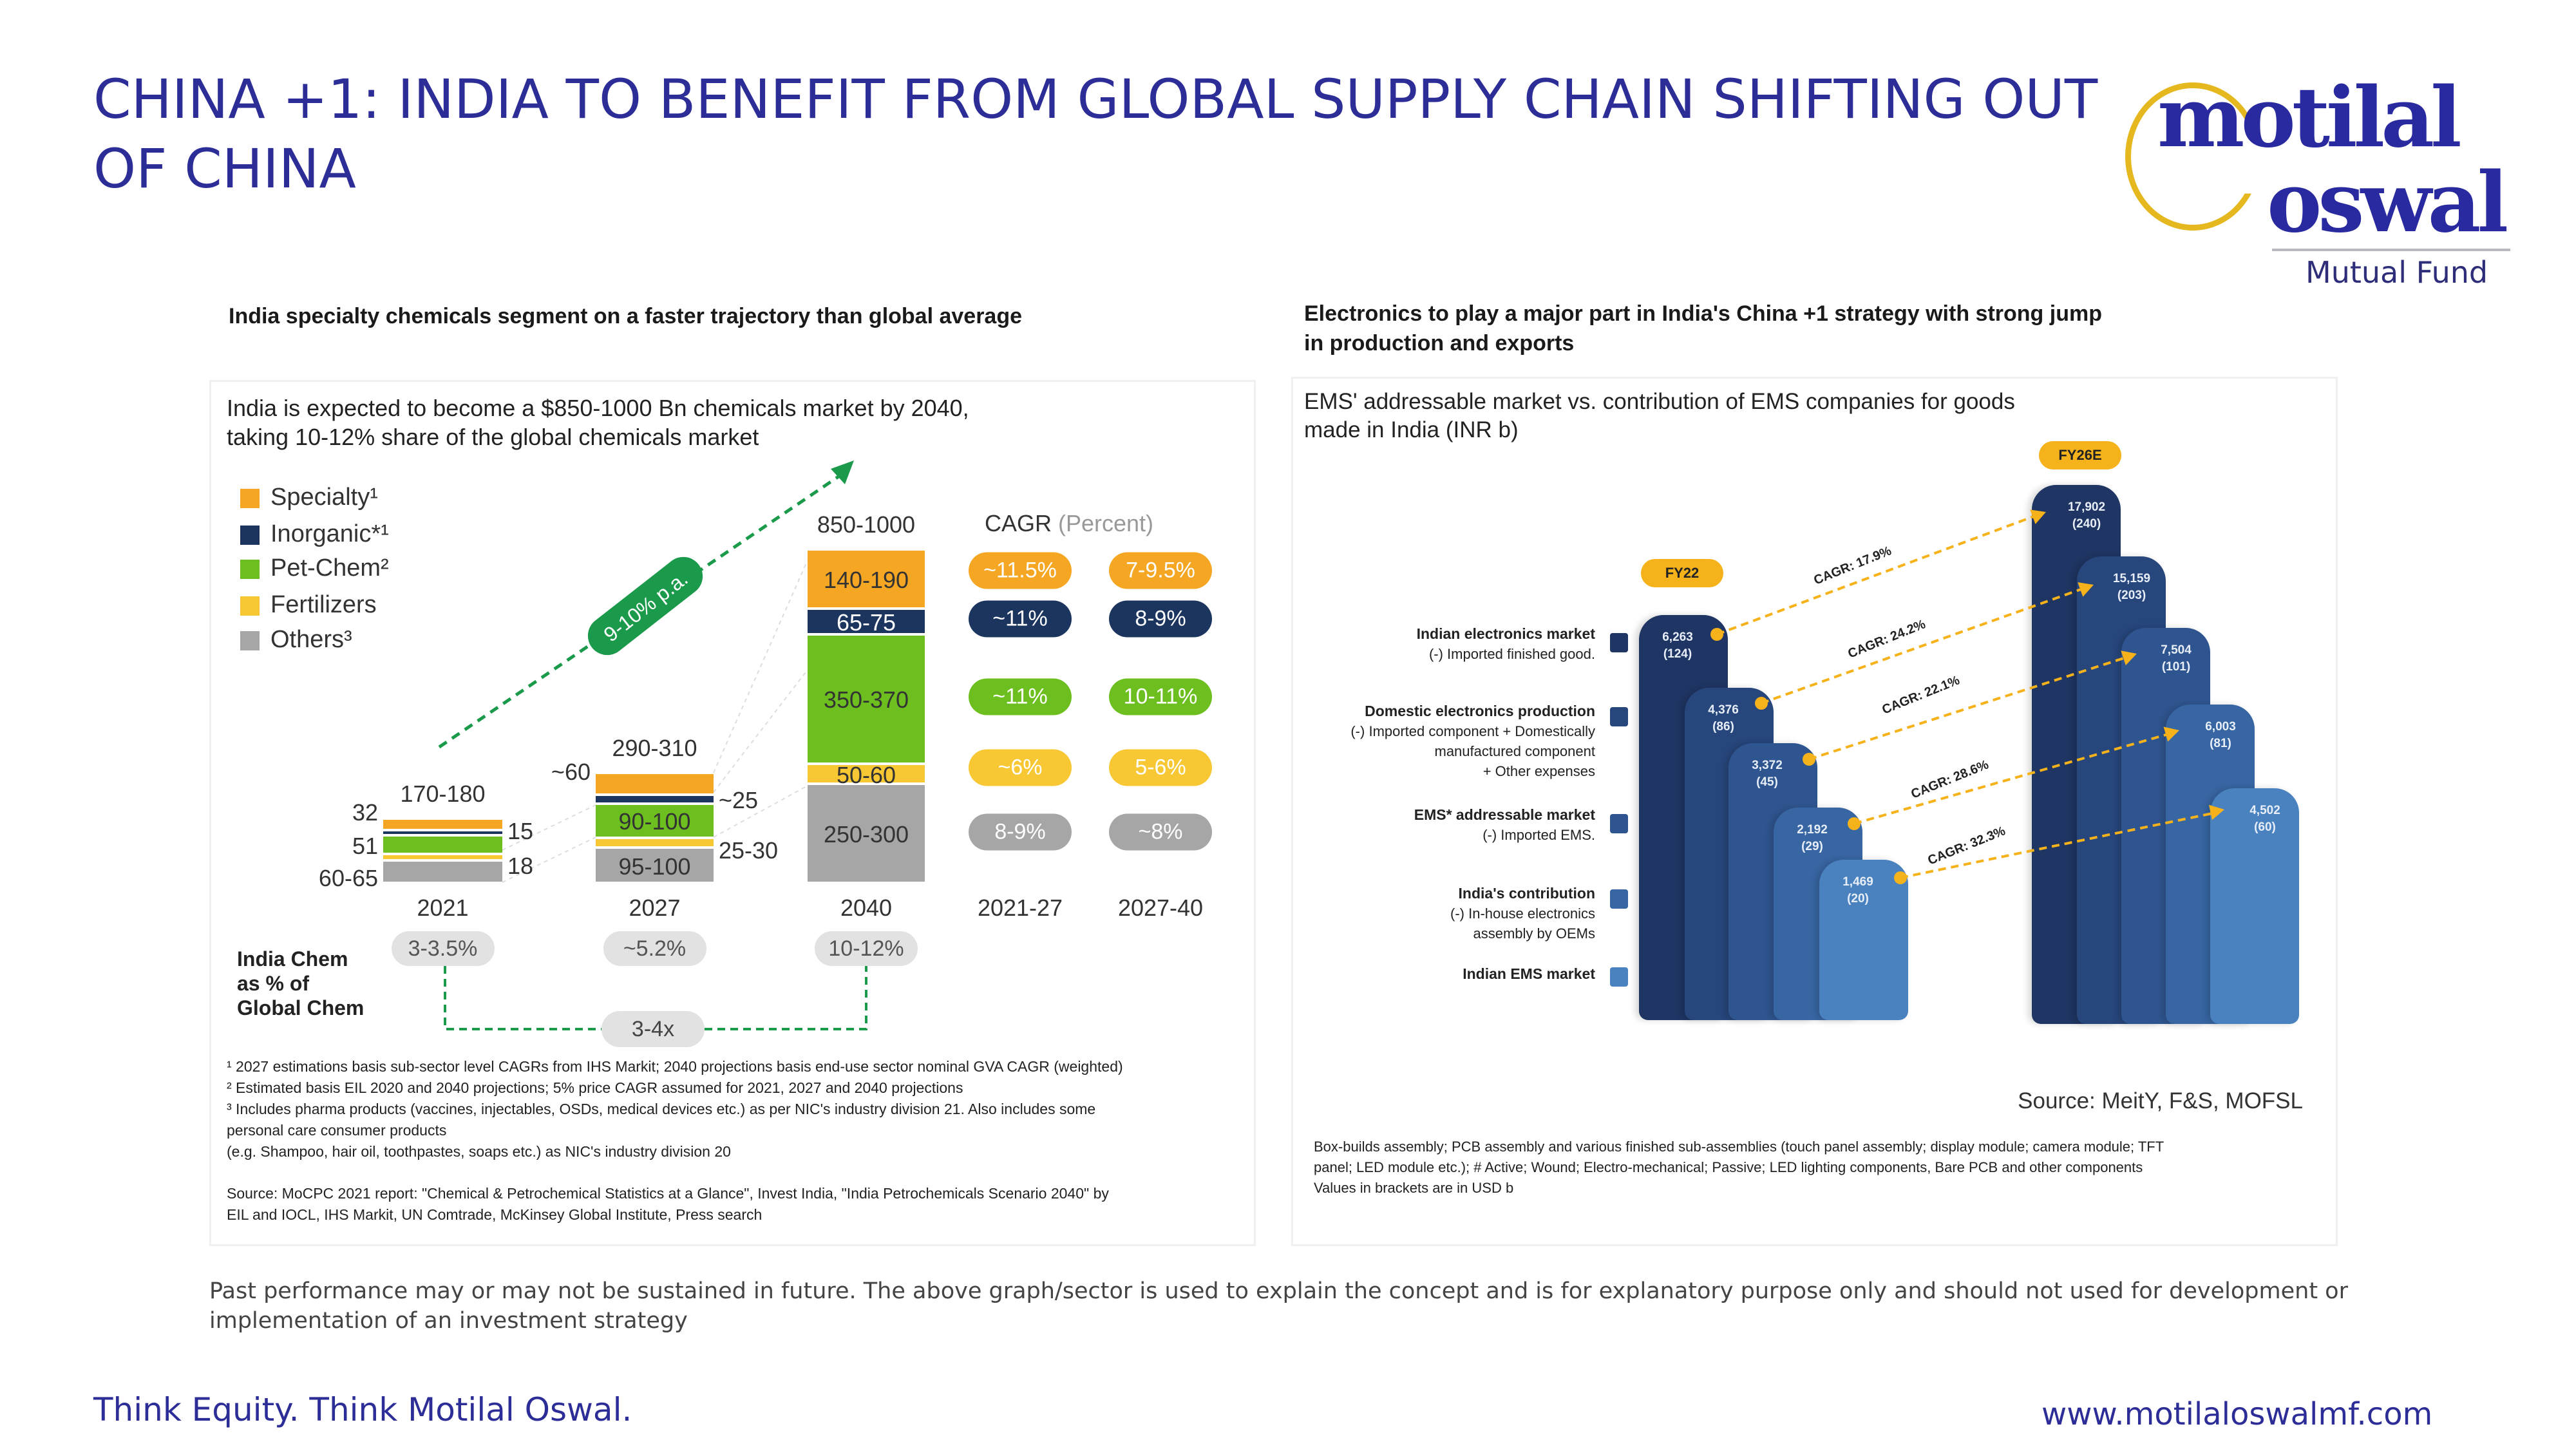 The width and height of the screenshot is (2576, 1449). Describe the element at coordinates (655, 998) in the screenshot. I see `multiplier-bracket` at that location.